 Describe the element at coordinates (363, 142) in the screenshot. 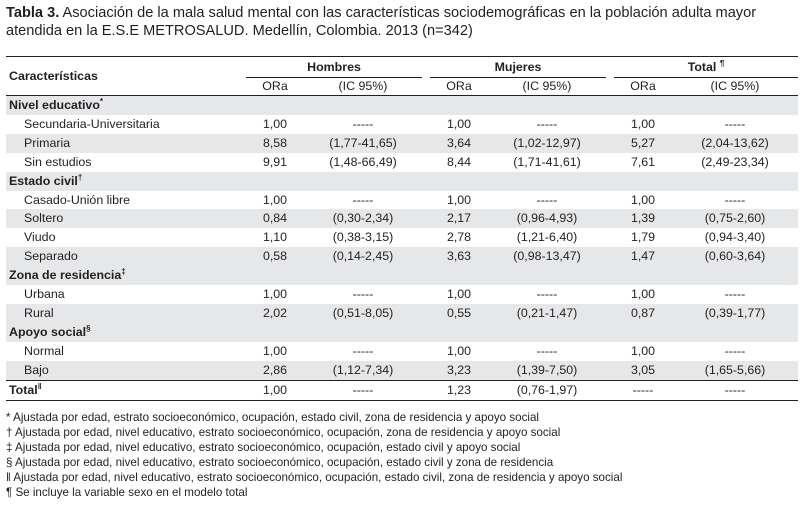

I see `hombres-ic-cell: (1,77-41,65)` at that location.